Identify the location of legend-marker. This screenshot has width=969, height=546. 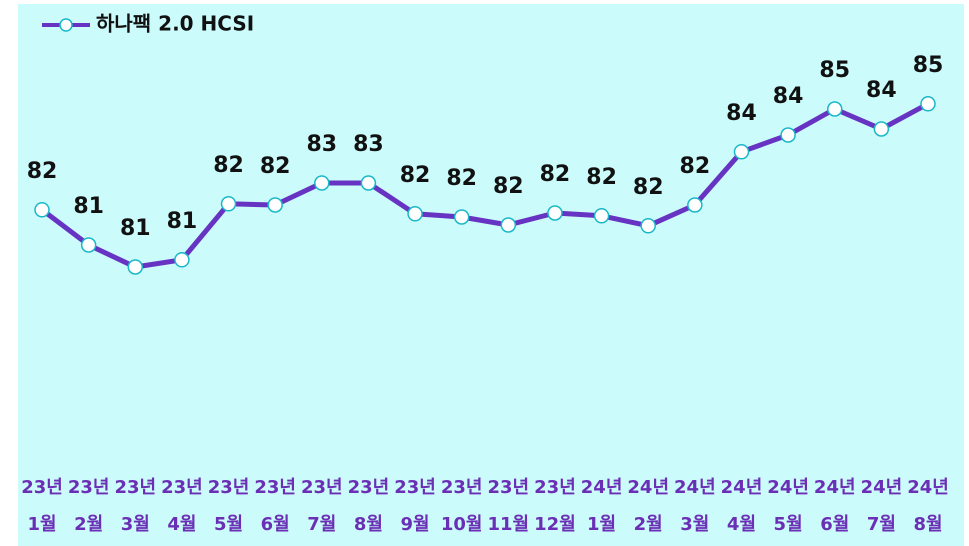
(66, 25).